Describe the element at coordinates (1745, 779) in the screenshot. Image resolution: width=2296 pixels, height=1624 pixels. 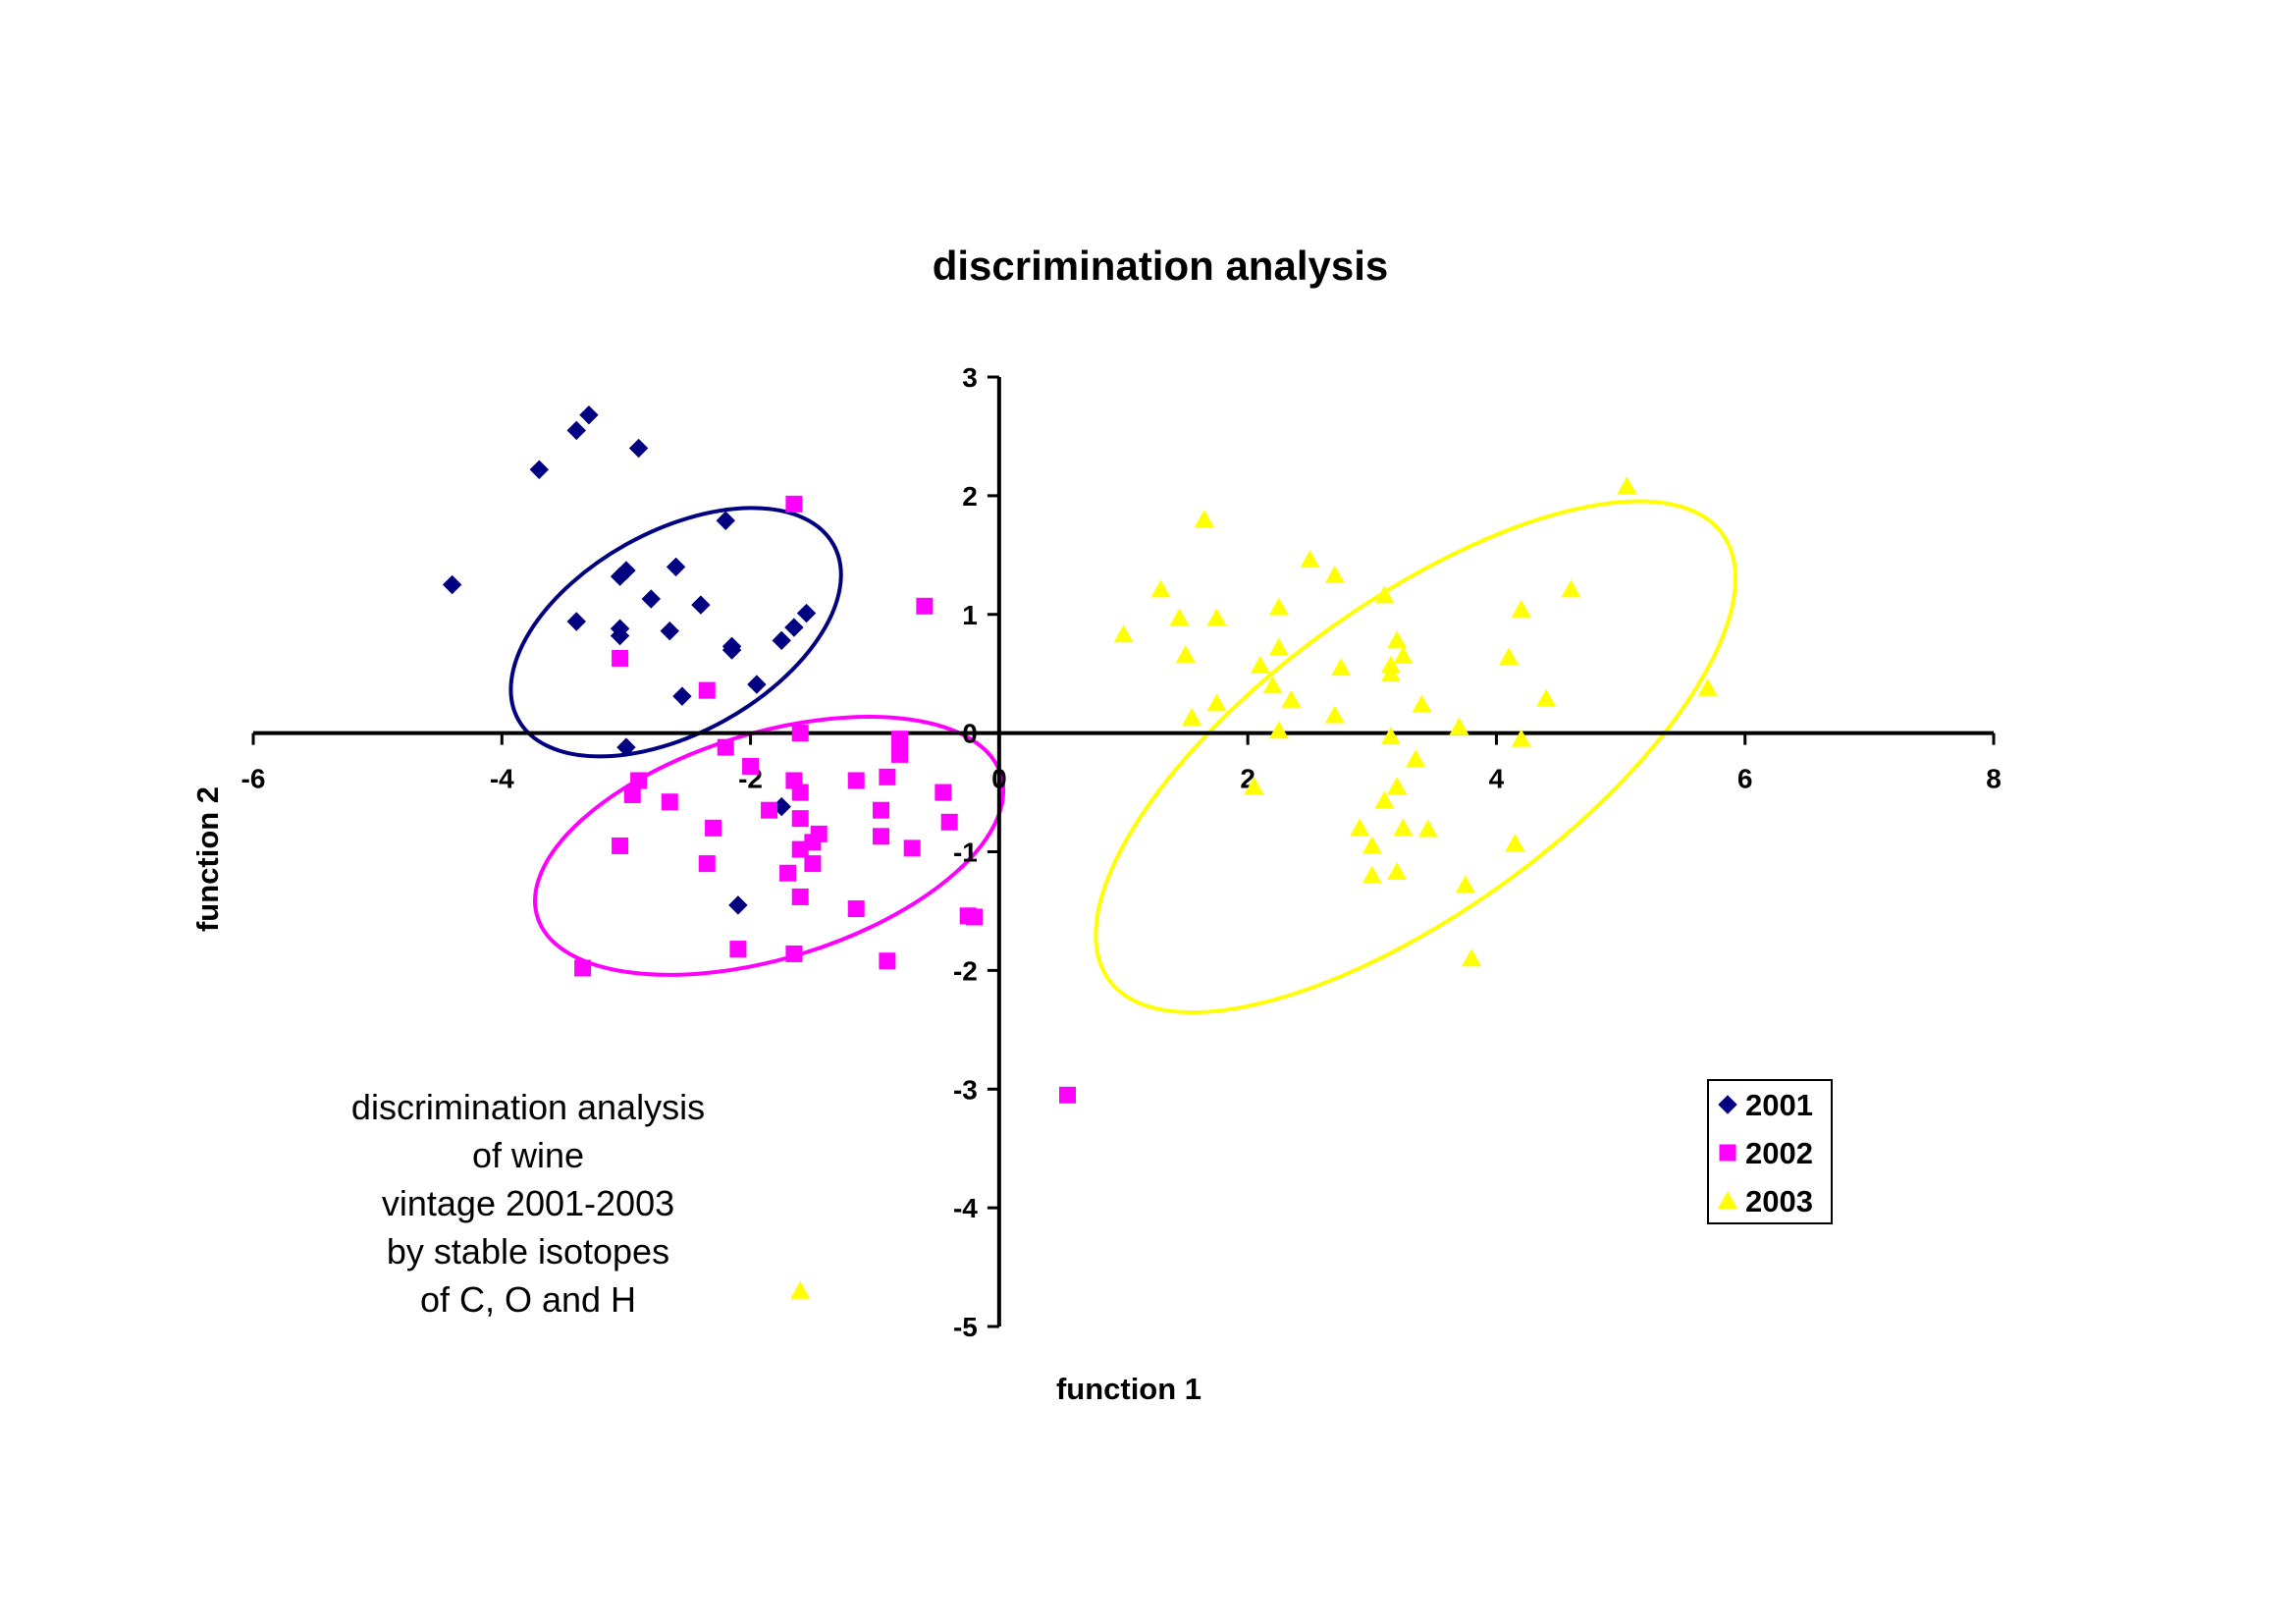
I see `x-tick-label: 6` at that location.